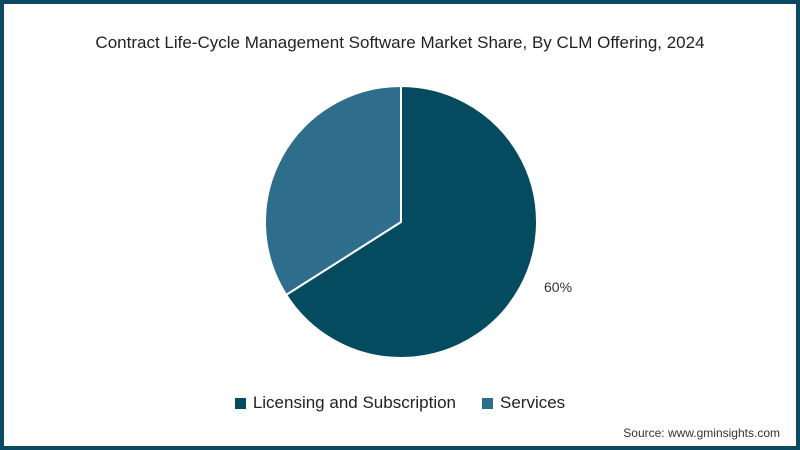 Image resolution: width=800 pixels, height=450 pixels. I want to click on pie-slice-services, so click(333, 190).